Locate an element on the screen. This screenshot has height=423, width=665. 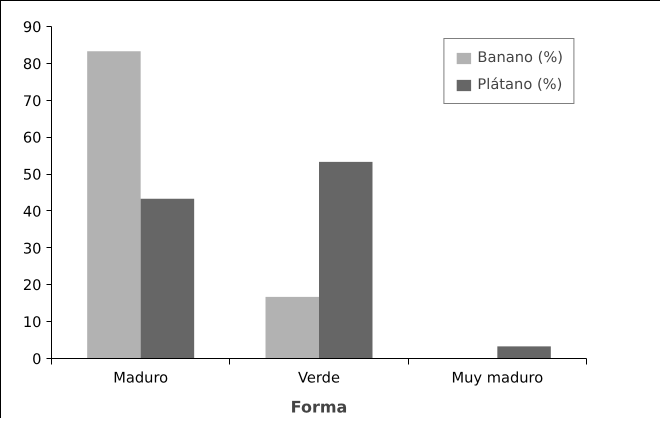
y-tick-label: 20 is located at coordinates (32, 285).